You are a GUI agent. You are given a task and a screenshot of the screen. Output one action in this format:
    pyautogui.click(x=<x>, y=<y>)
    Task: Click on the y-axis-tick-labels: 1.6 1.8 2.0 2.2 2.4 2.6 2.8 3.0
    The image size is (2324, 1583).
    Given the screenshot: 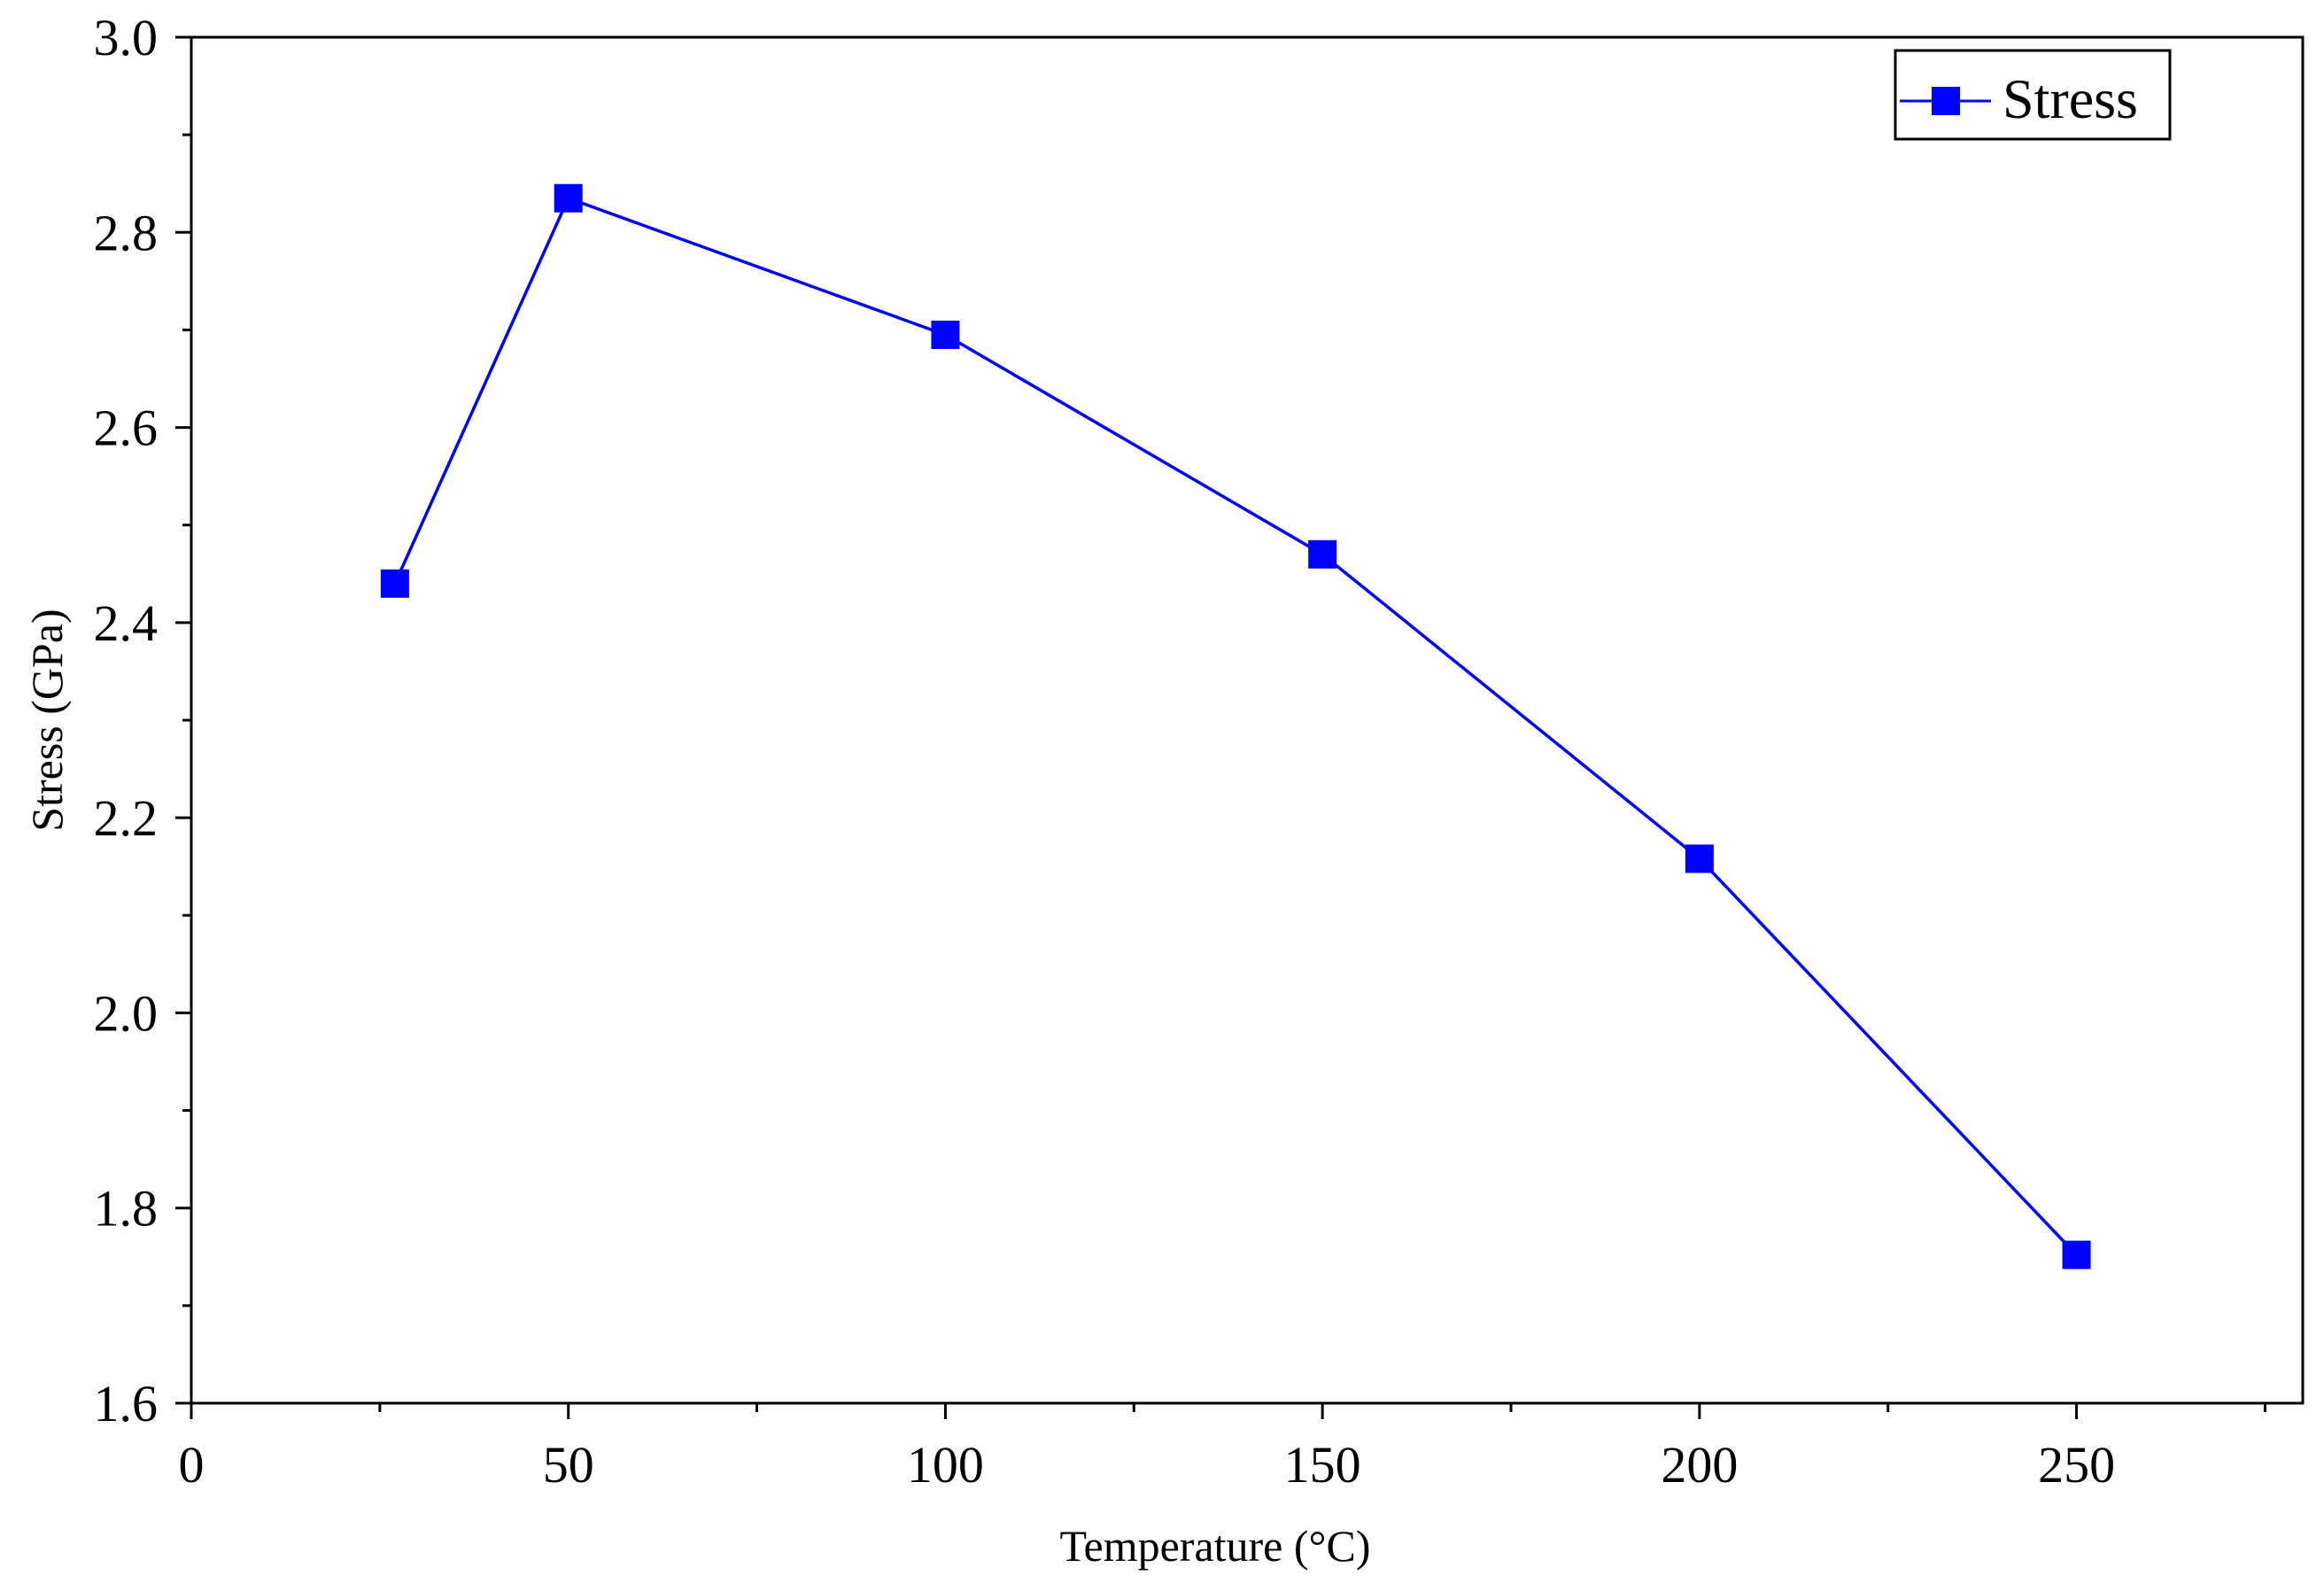 What is the action you would take?
    pyautogui.click(x=126, y=720)
    